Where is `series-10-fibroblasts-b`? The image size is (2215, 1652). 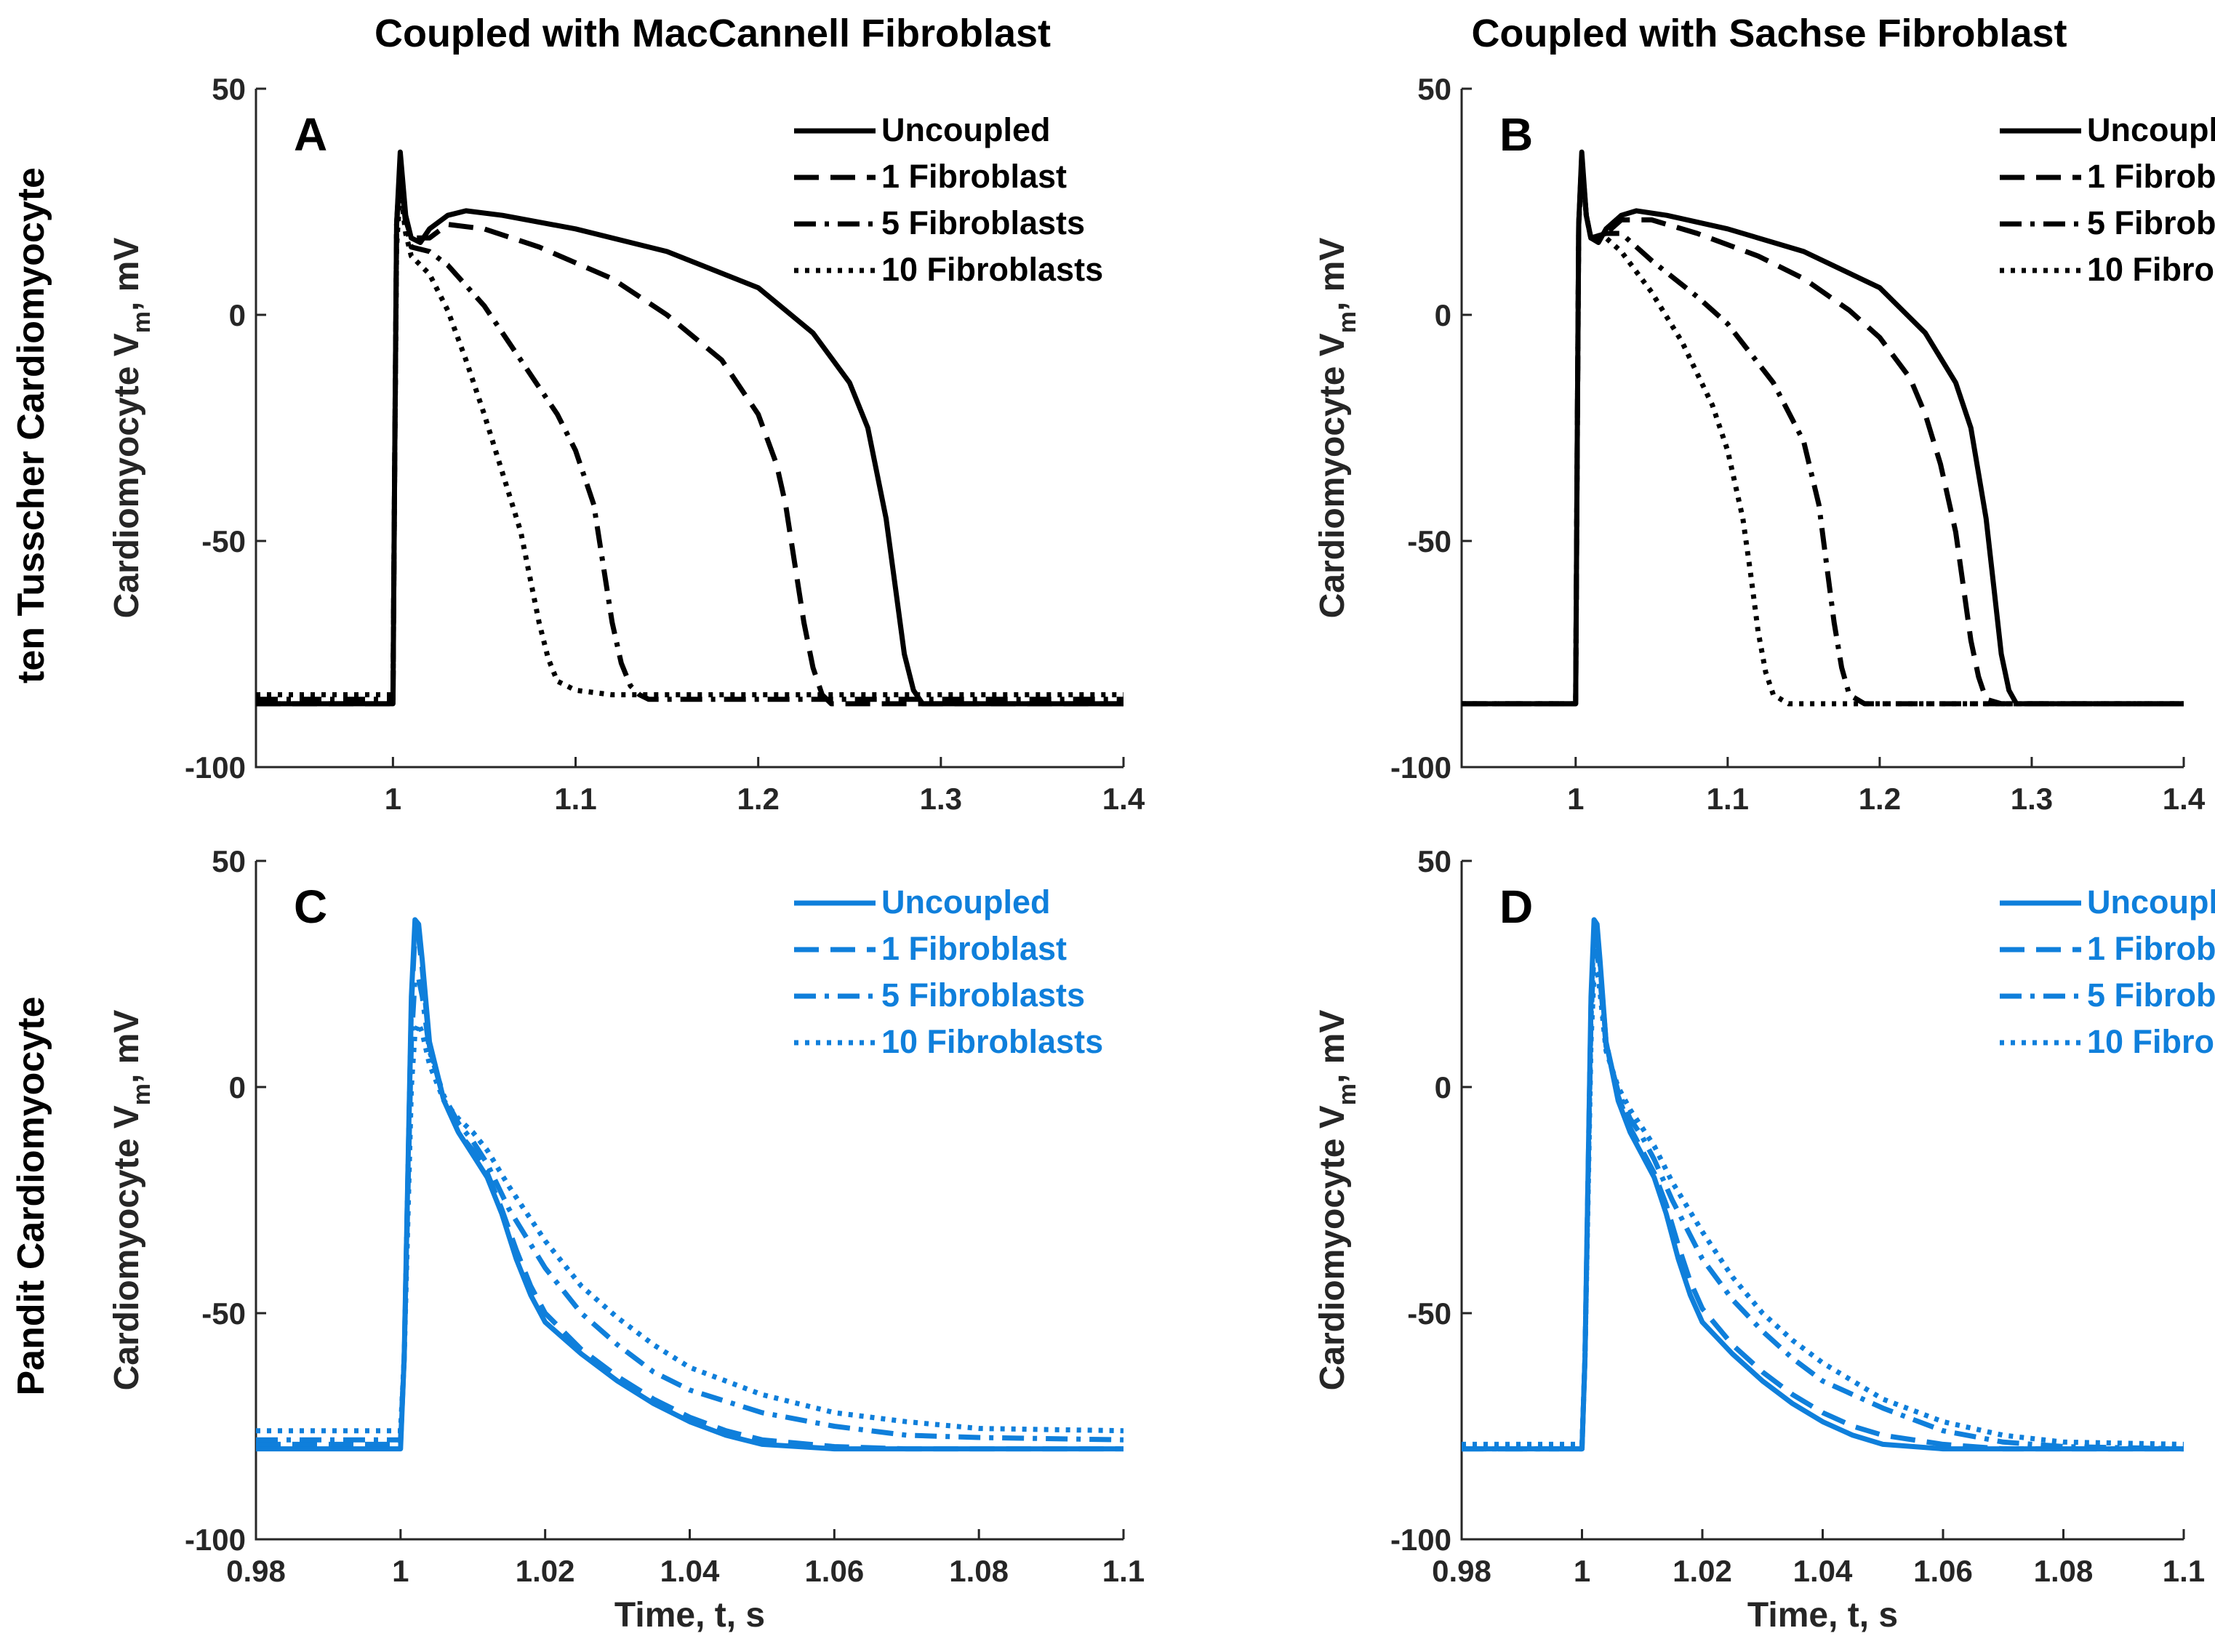
series-10-fibroblasts-b is located at coordinates (1823, 435).